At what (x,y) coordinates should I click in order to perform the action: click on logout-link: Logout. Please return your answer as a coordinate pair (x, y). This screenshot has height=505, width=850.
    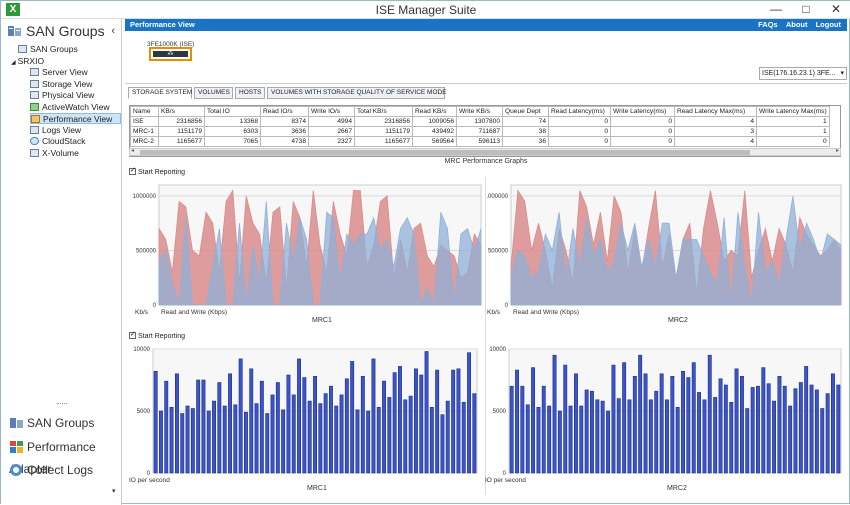
    Looking at the image, I should click on (828, 24).